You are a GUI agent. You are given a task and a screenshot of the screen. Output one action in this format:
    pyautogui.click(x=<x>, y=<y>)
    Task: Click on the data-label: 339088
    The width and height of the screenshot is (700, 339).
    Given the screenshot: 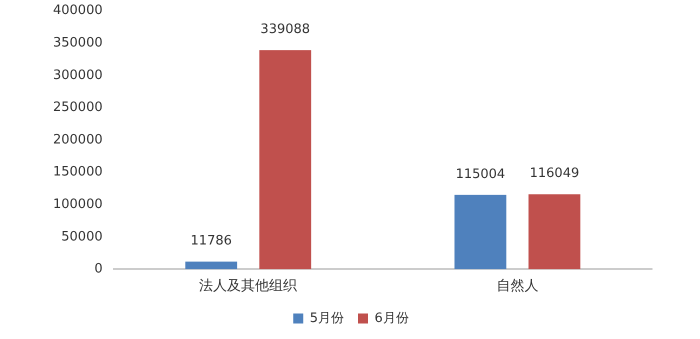 What is the action you would take?
    pyautogui.click(x=285, y=30)
    